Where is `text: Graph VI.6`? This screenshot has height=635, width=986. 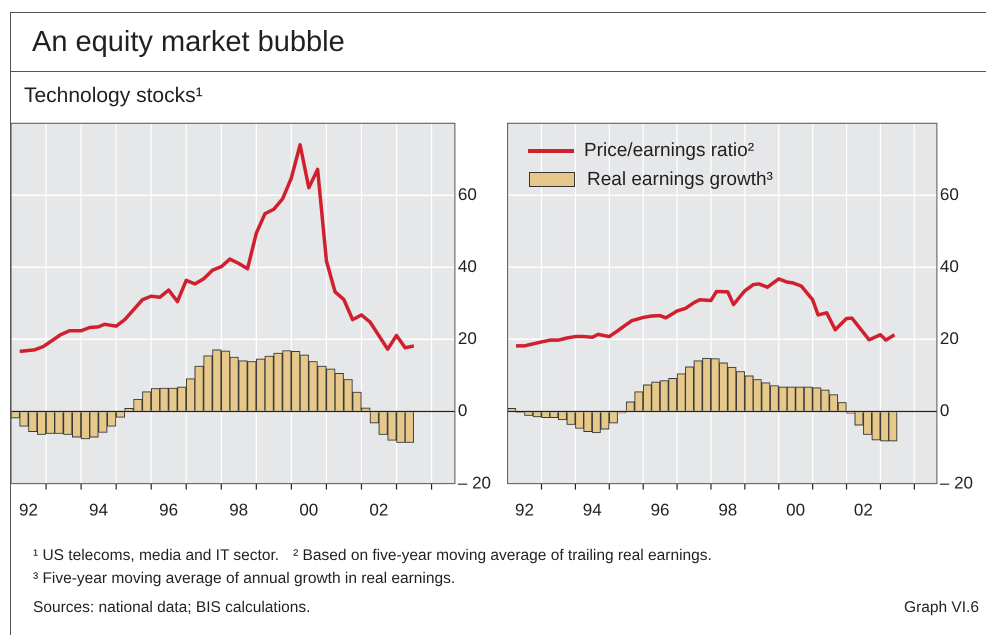 text: Graph VI.6 is located at coordinates (941, 608).